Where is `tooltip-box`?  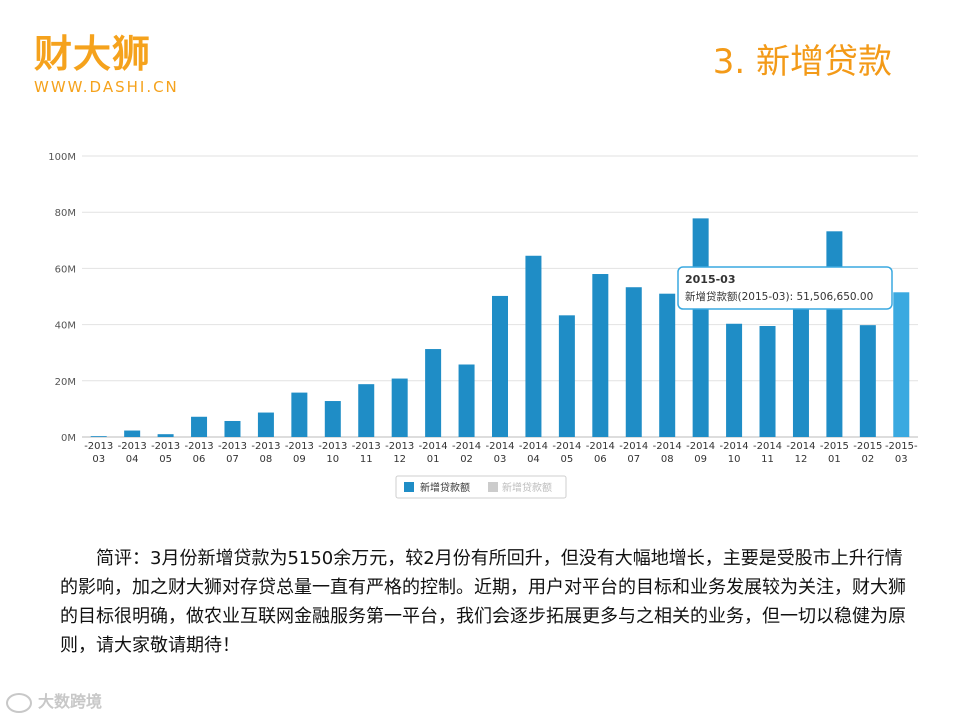
tooltip-box is located at coordinates (785, 288).